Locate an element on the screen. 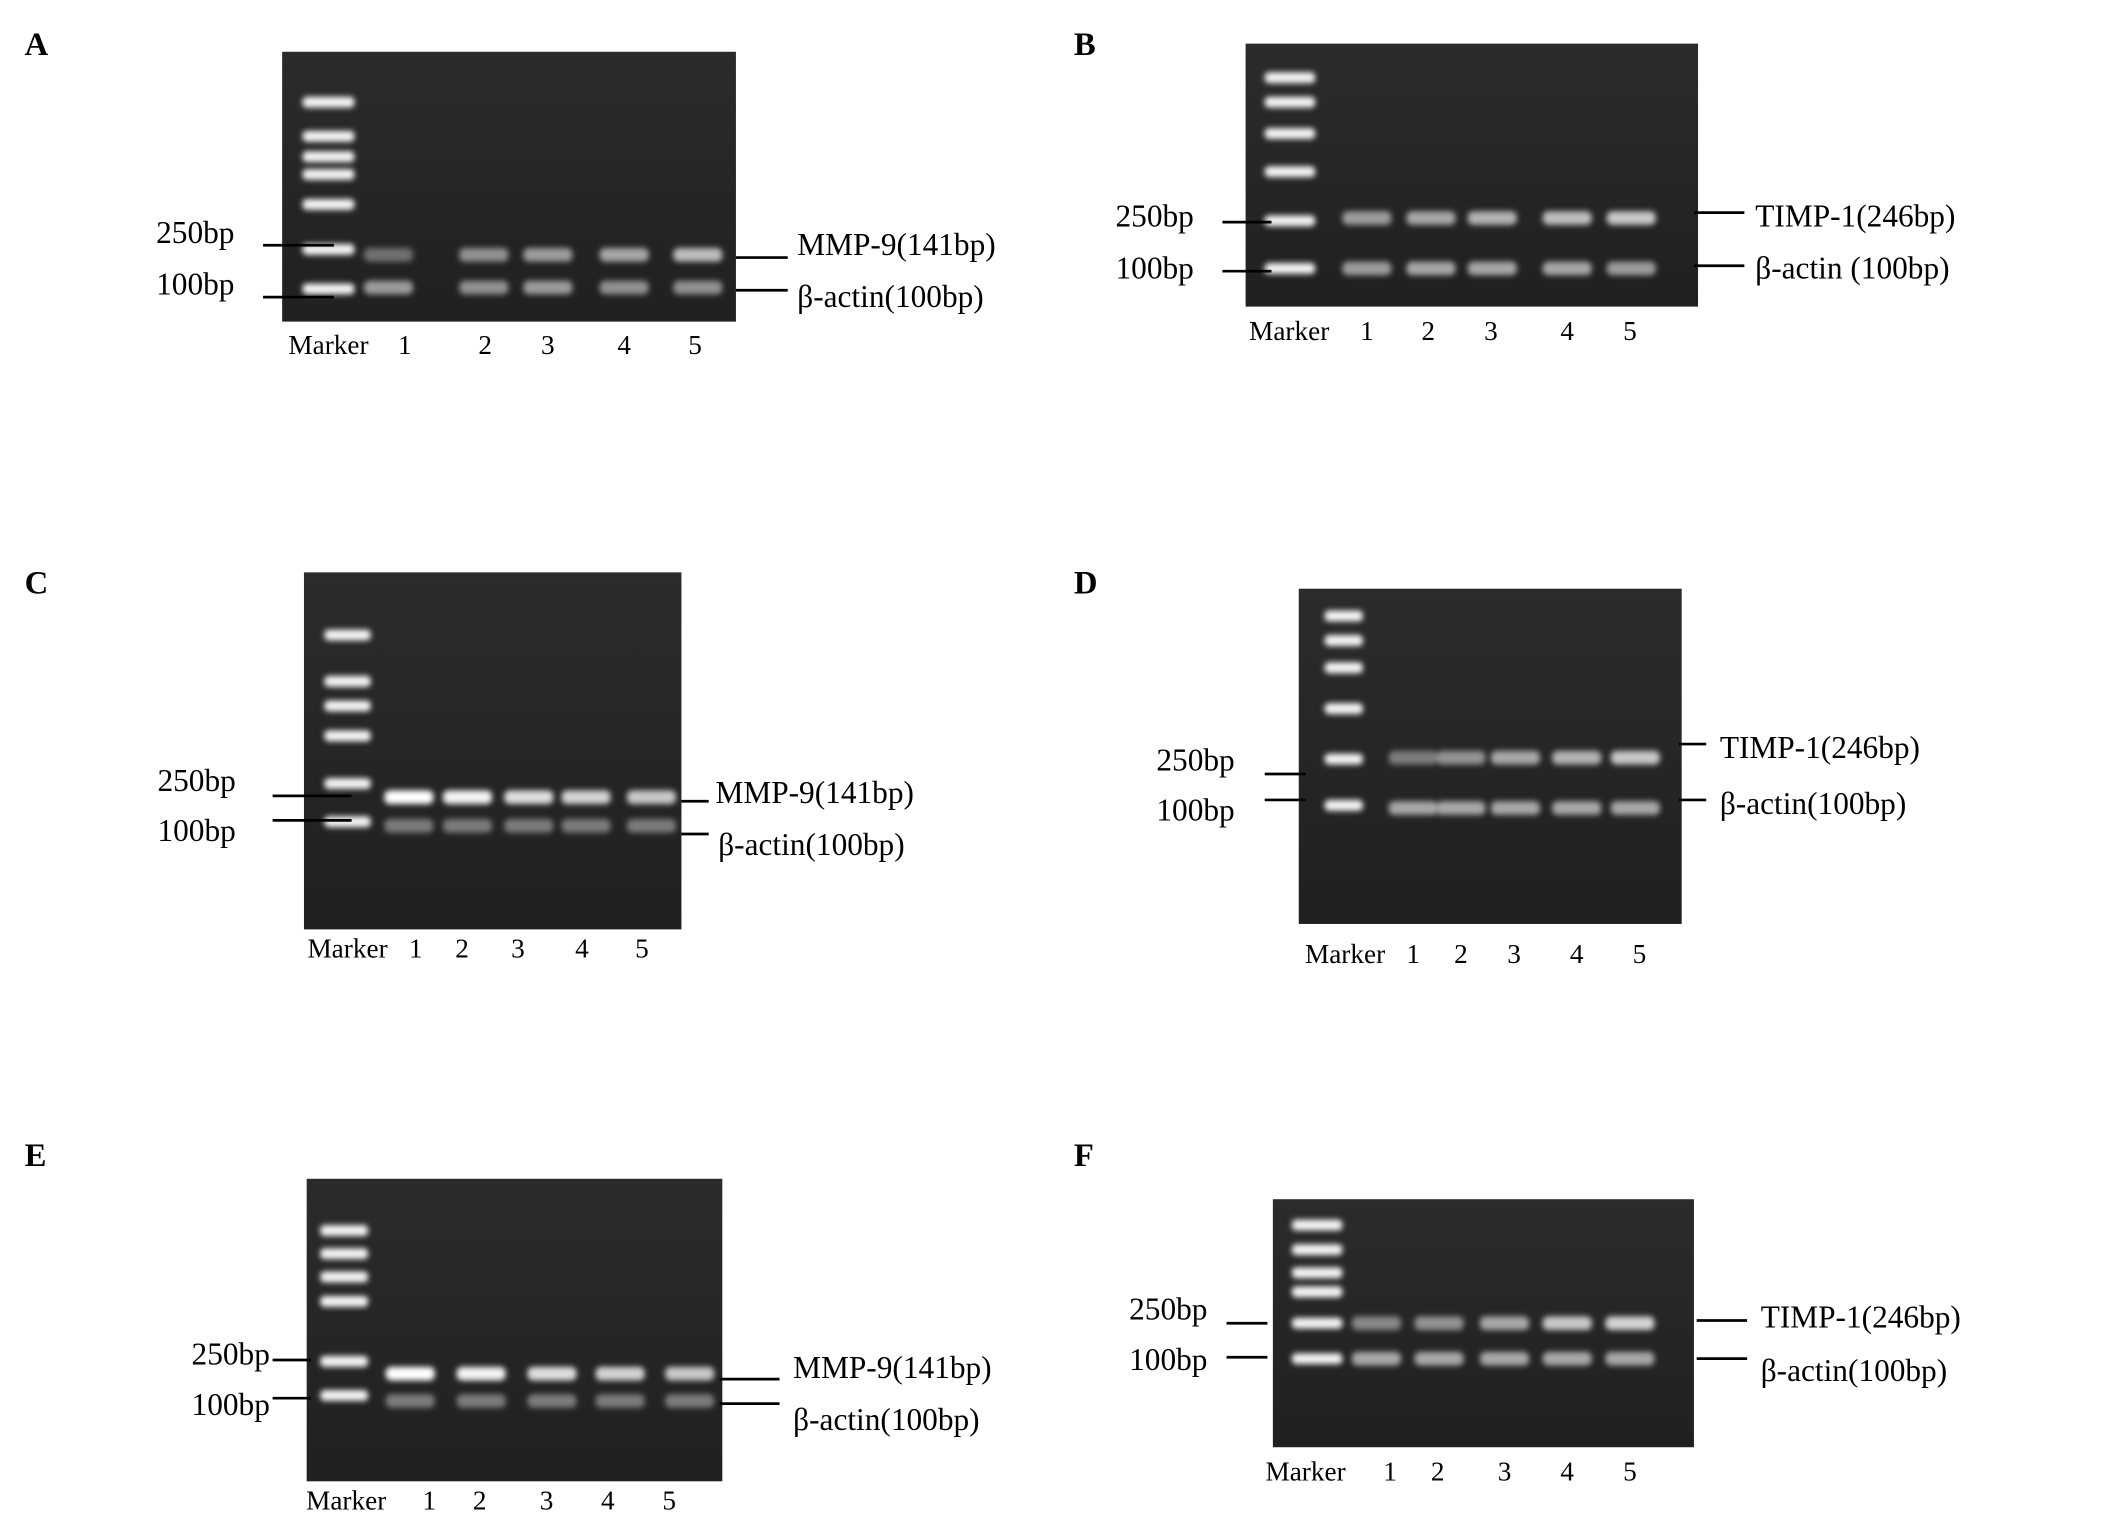  panel-label: B is located at coordinates (1085, 45).